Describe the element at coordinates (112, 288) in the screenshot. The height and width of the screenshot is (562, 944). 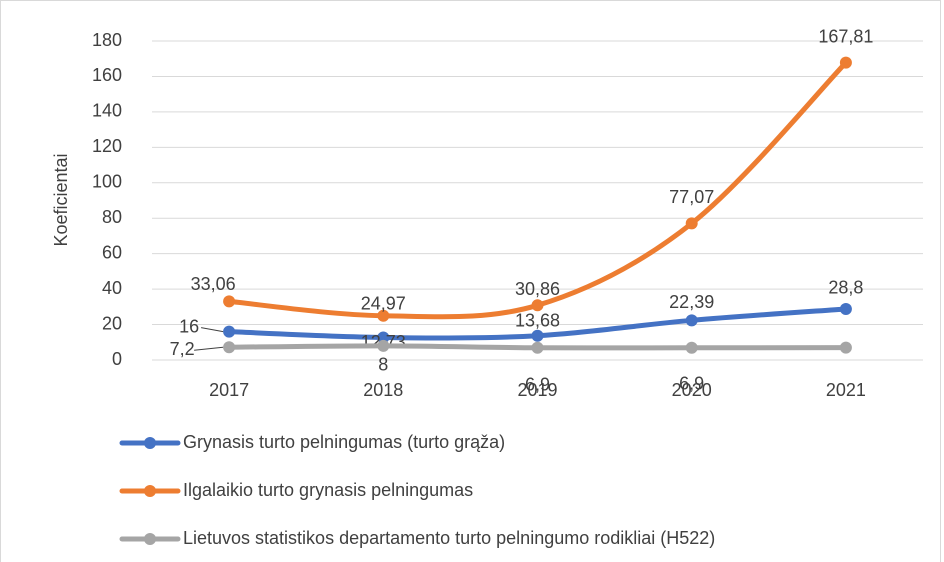
I see `y-tick-label: 40` at that location.